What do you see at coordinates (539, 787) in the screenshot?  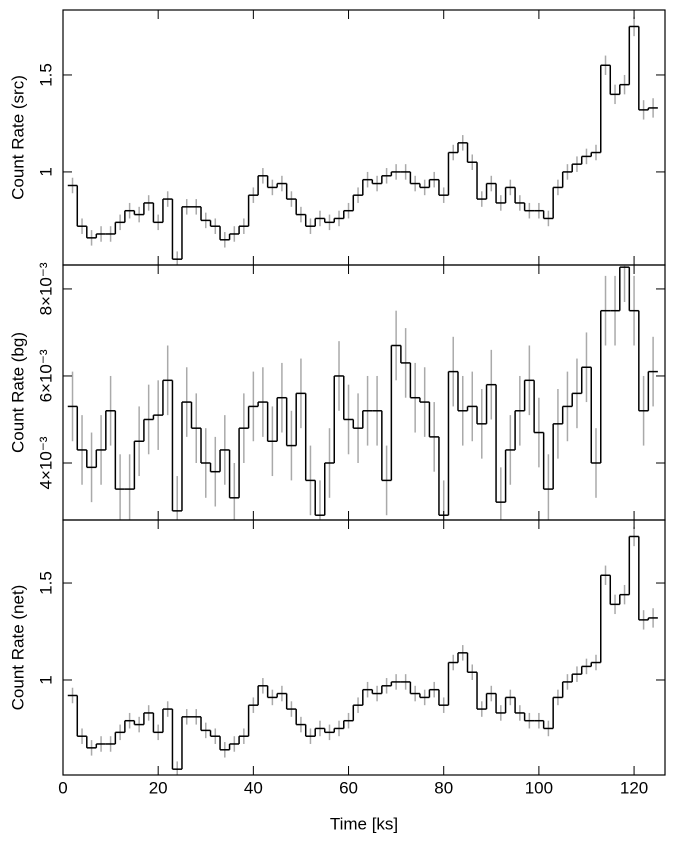 I see `x-tick-label: 100` at bounding box center [539, 787].